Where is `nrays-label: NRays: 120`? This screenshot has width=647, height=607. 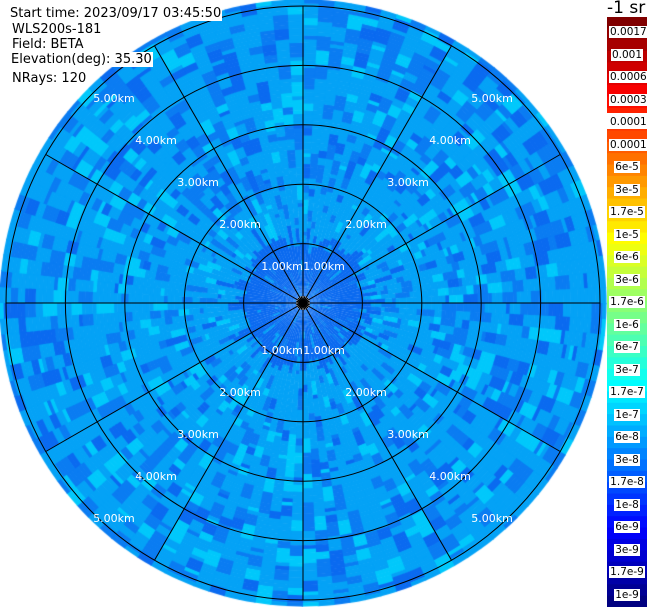 nrays-label: NRays: 120 is located at coordinates (49, 78).